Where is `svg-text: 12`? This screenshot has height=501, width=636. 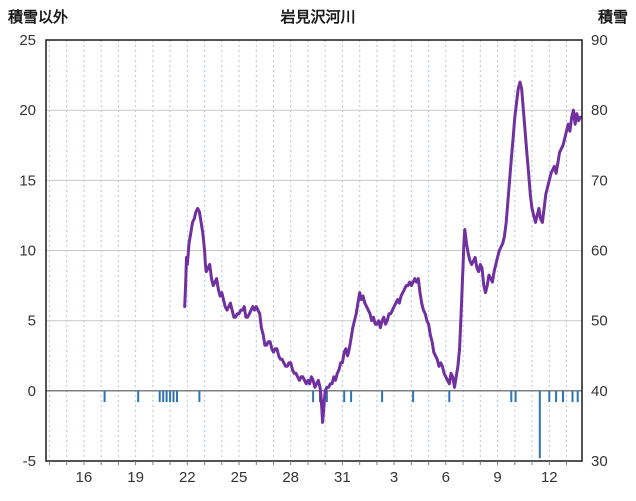
svg-text: 12 is located at coordinates (549, 477).